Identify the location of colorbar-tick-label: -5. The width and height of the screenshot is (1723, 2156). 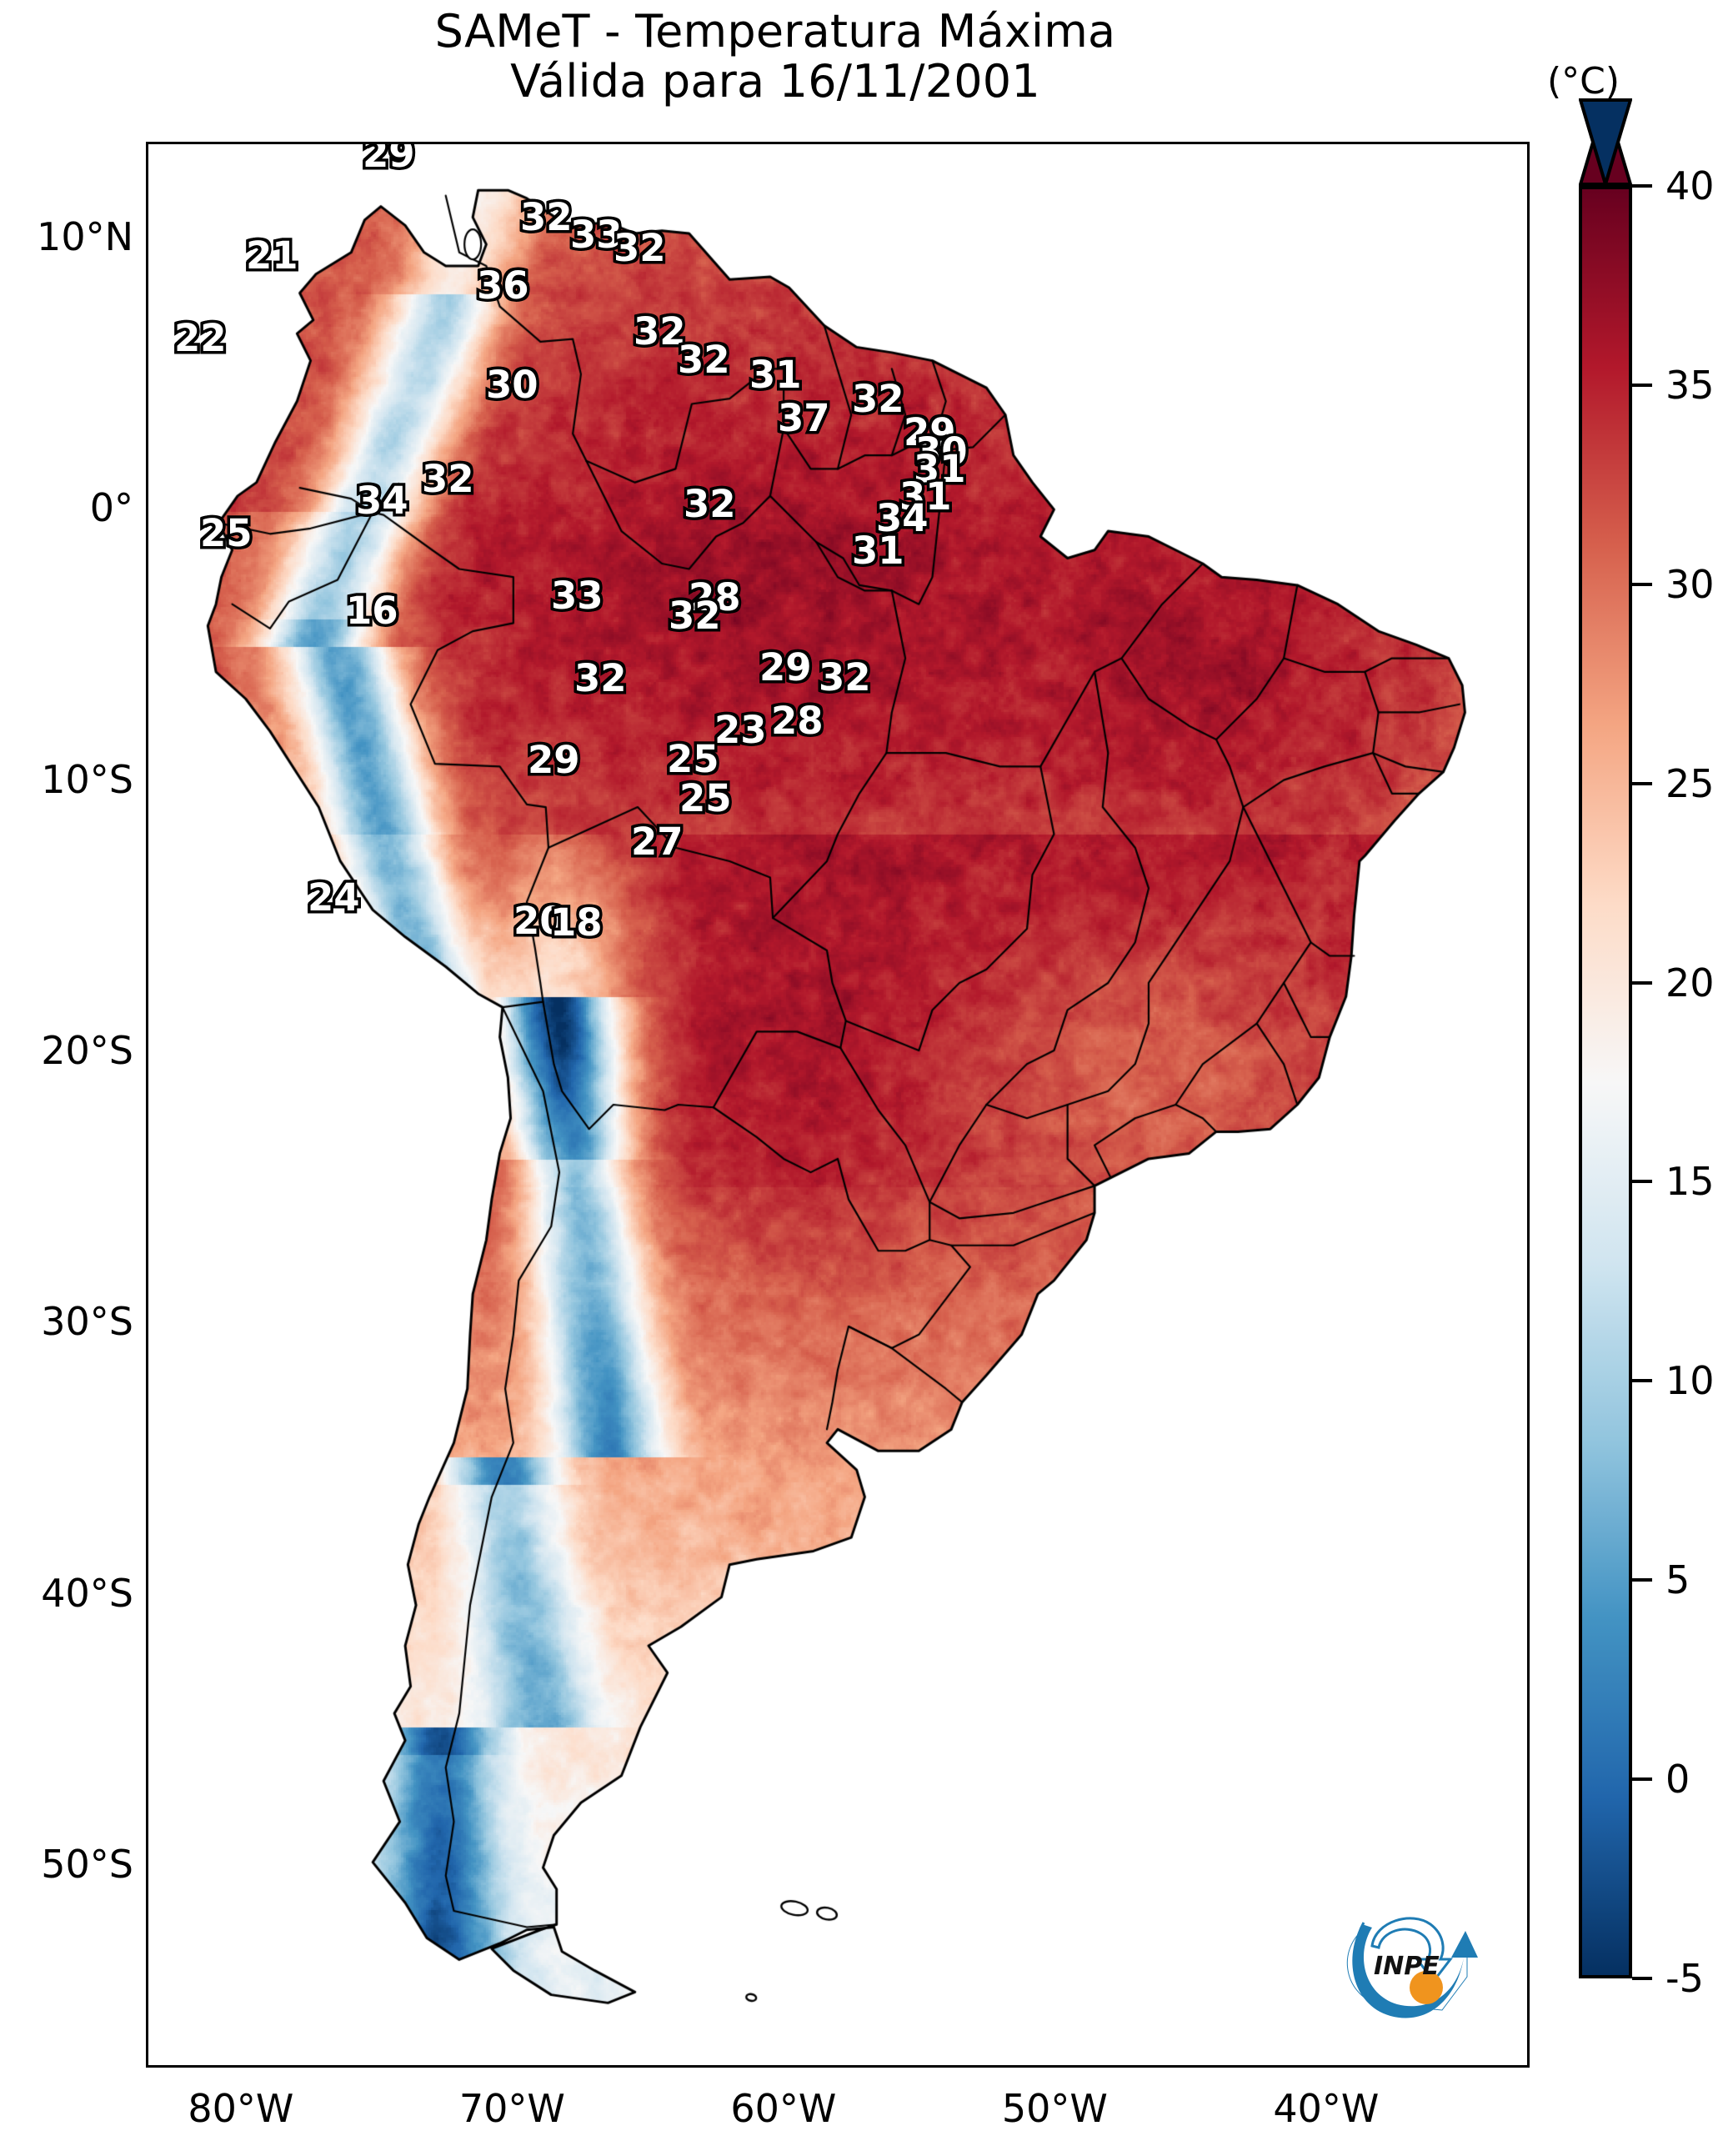
(1684, 1978).